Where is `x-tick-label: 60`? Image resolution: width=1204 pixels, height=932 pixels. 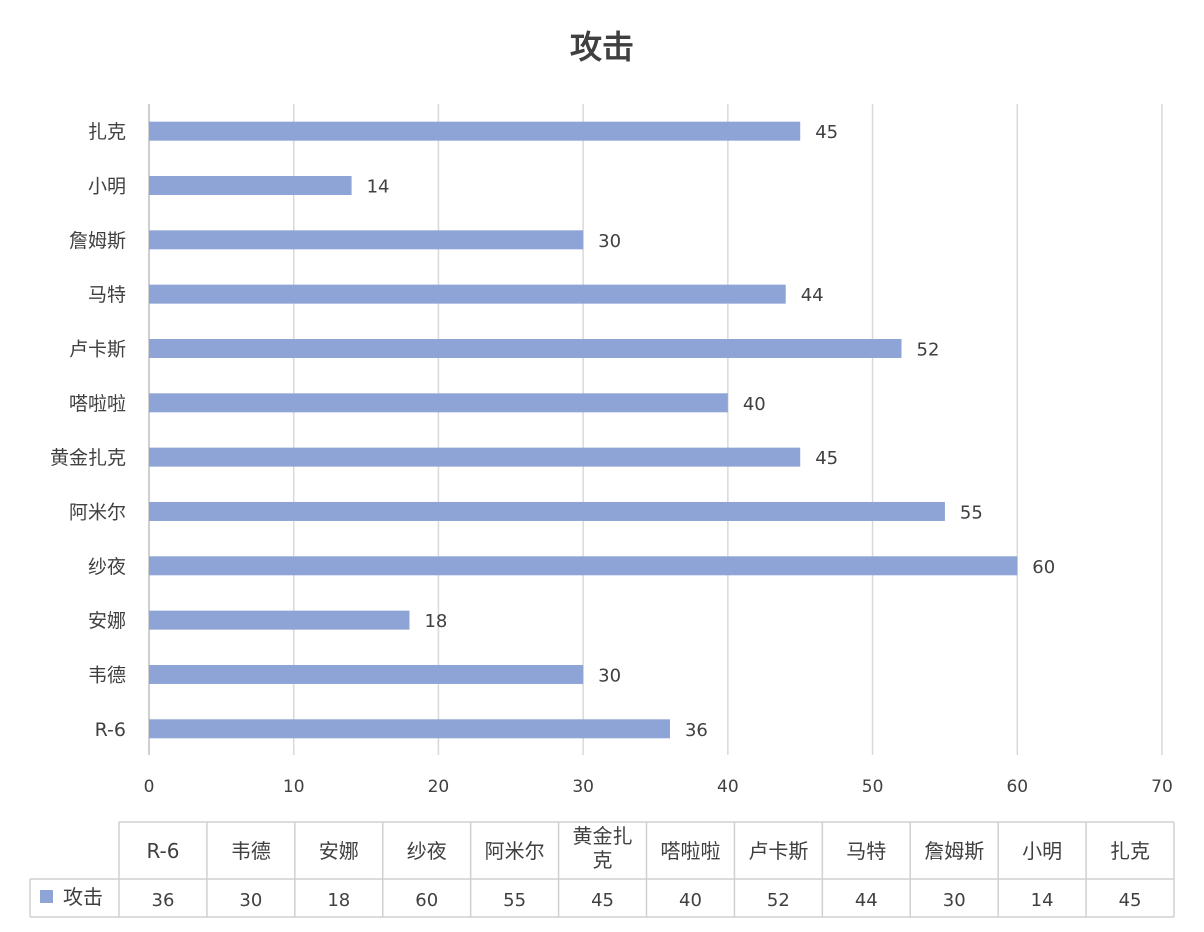
x-tick-label: 60 is located at coordinates (1017, 787).